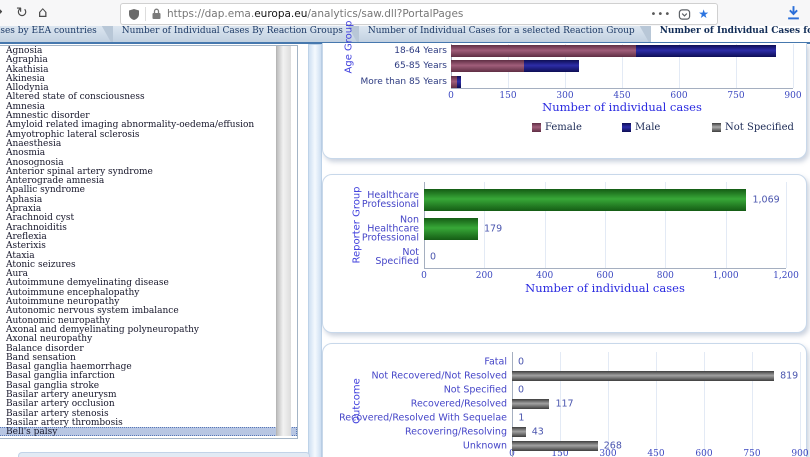  Describe the element at coordinates (475, 390) in the screenshot. I see `category-label: Not Specified` at that location.